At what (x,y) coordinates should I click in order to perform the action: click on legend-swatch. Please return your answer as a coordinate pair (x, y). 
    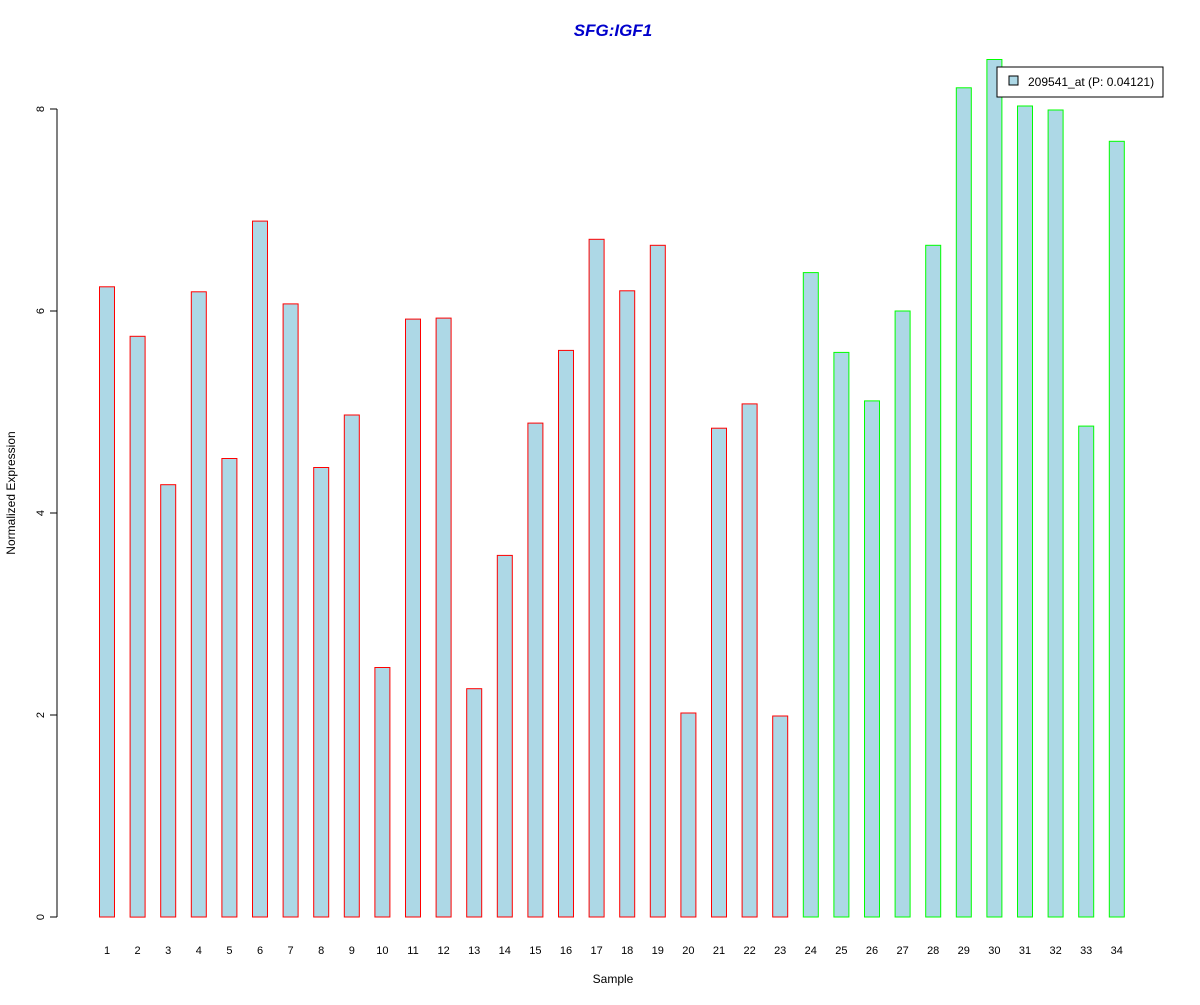
    Looking at the image, I should click on (1013, 80).